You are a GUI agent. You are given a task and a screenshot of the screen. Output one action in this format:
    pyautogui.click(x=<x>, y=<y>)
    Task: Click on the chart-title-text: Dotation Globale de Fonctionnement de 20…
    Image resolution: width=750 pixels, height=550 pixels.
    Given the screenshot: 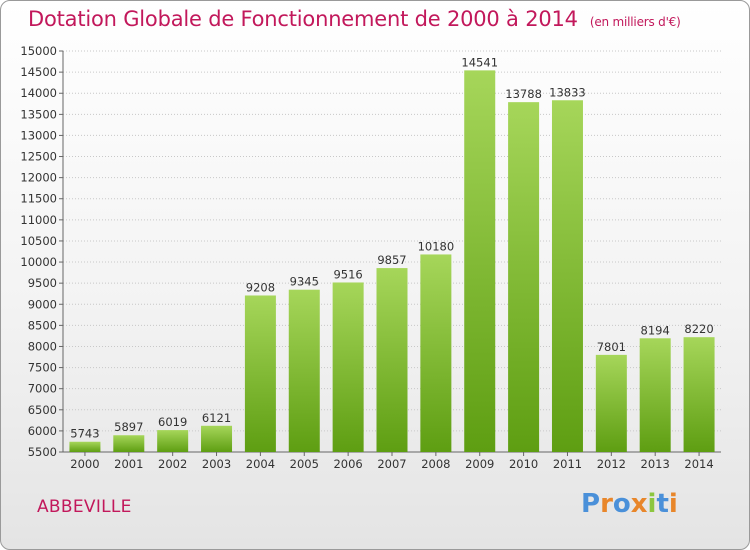 What is the action you would take?
    pyautogui.click(x=303, y=19)
    